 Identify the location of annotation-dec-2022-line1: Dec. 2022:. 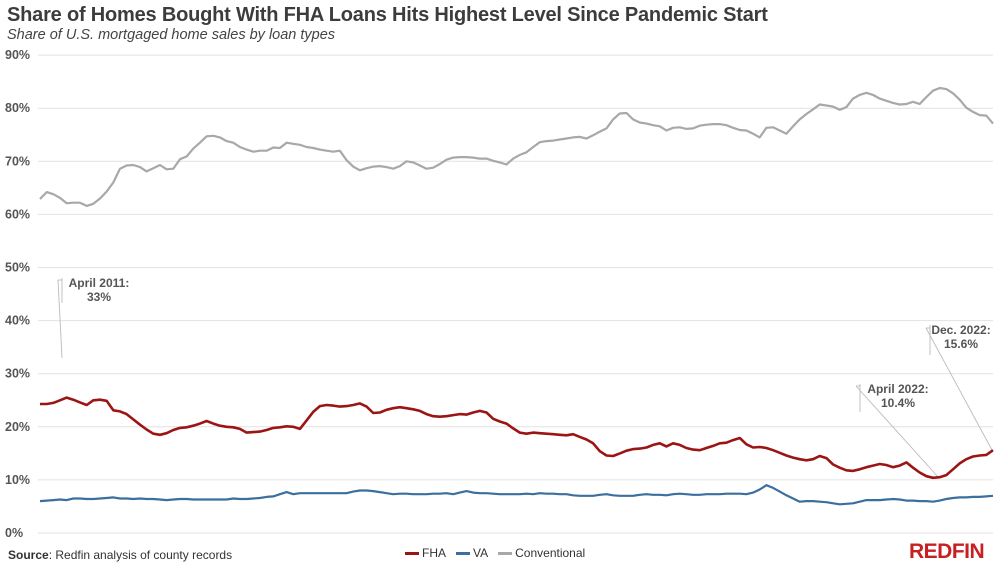
(960, 330).